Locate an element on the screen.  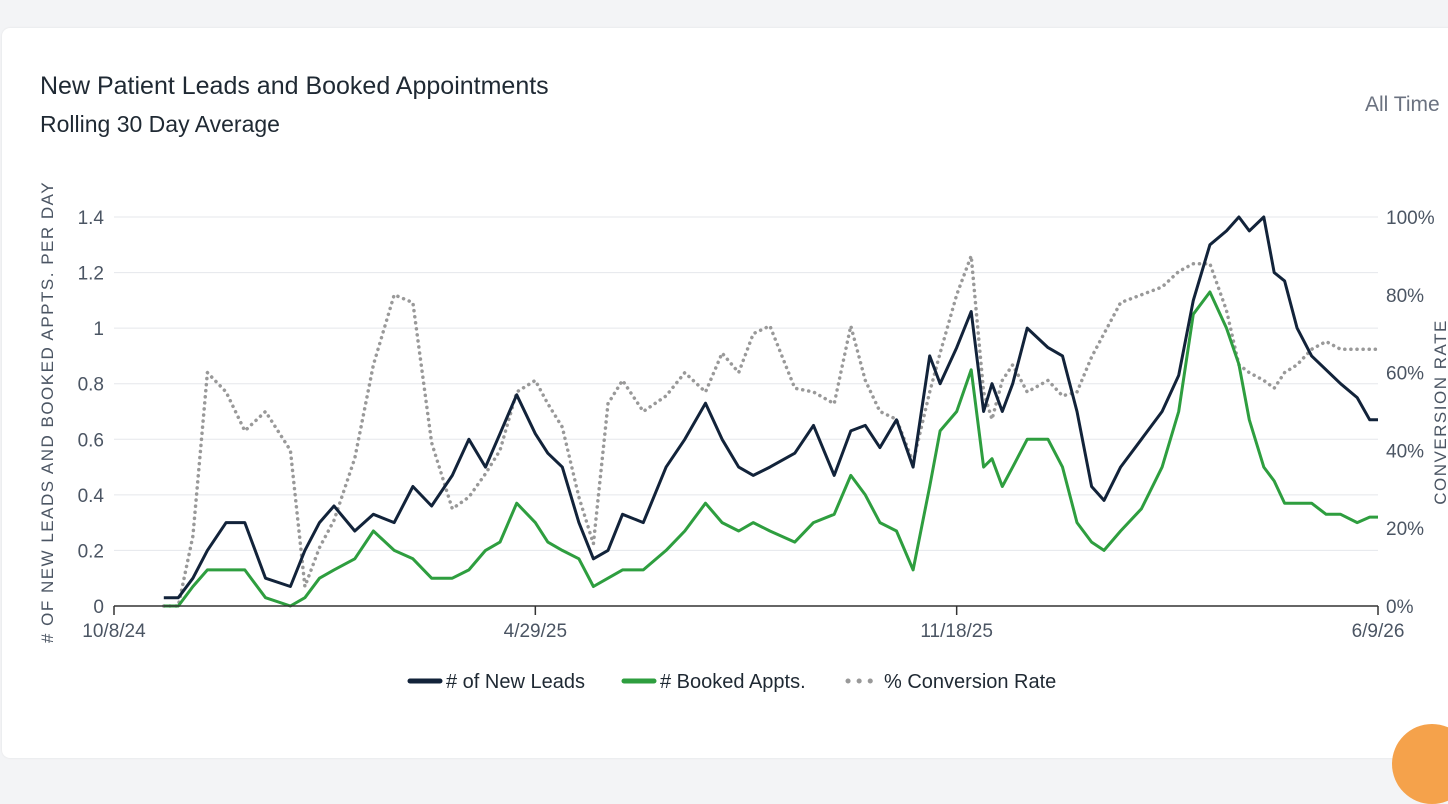
time-range-selector: All Time is located at coordinates (1402, 104).